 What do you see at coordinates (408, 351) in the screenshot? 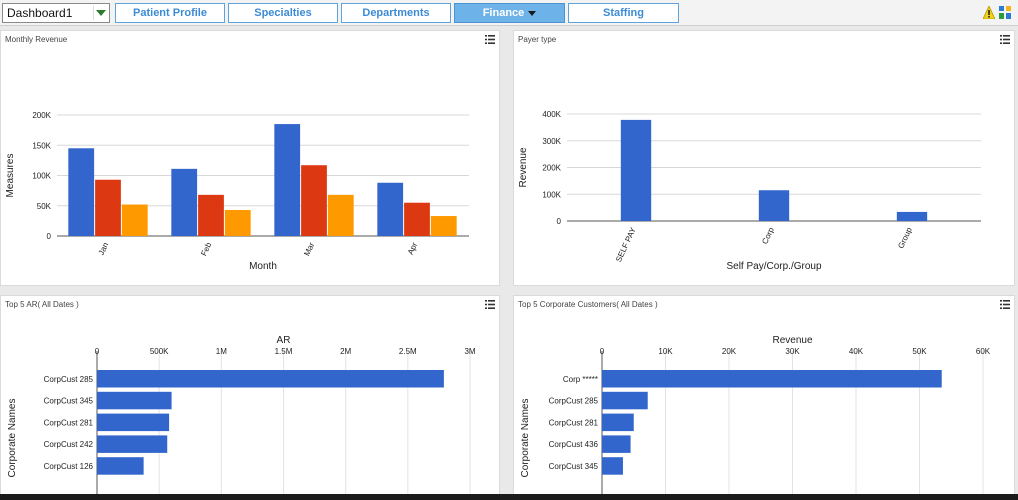
I see `x-tick-label: 2.5M` at bounding box center [408, 351].